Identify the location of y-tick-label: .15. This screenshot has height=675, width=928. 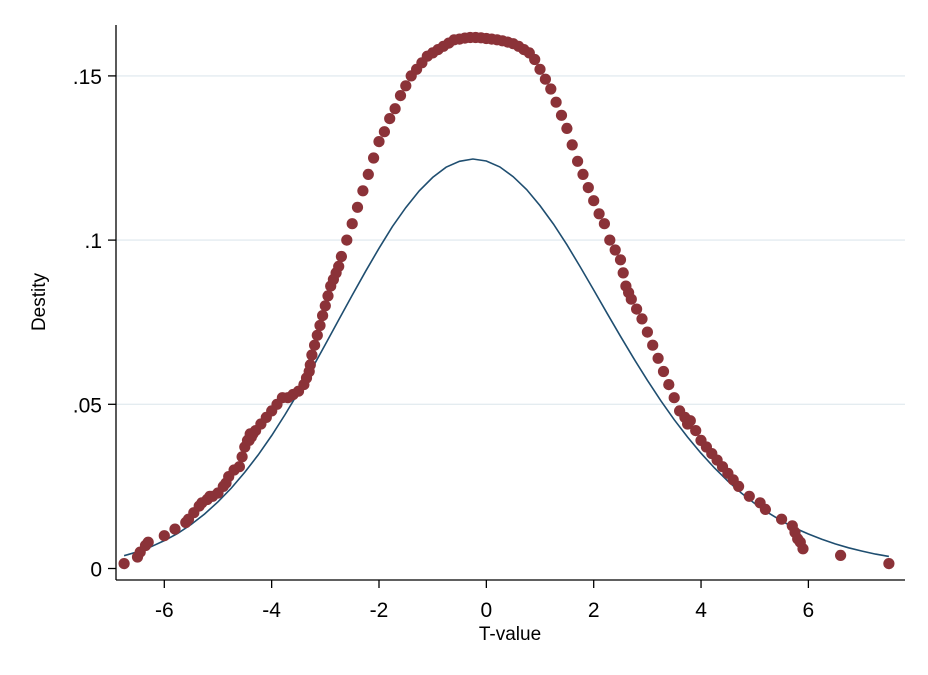
(87, 77).